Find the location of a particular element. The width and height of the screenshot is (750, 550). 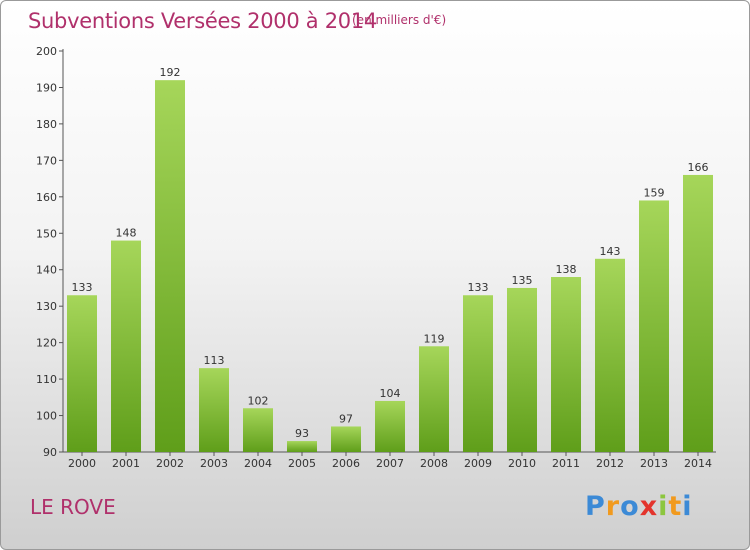

bar-2012 is located at coordinates (610, 355).